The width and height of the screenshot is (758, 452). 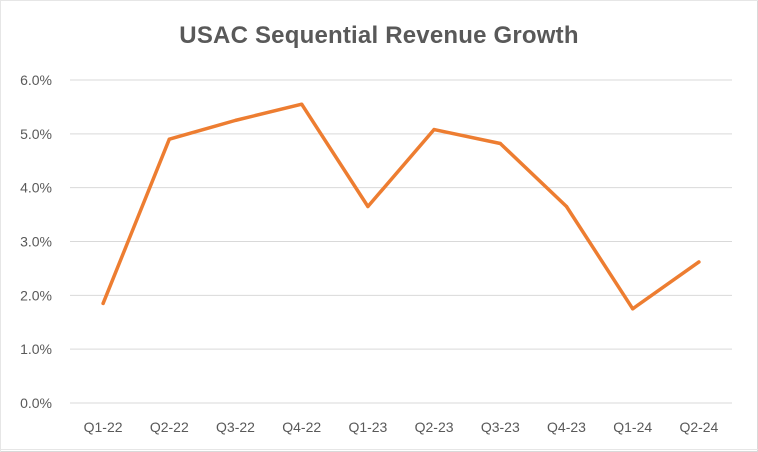 I want to click on y-tick-label: 3.0%, so click(x=36, y=242).